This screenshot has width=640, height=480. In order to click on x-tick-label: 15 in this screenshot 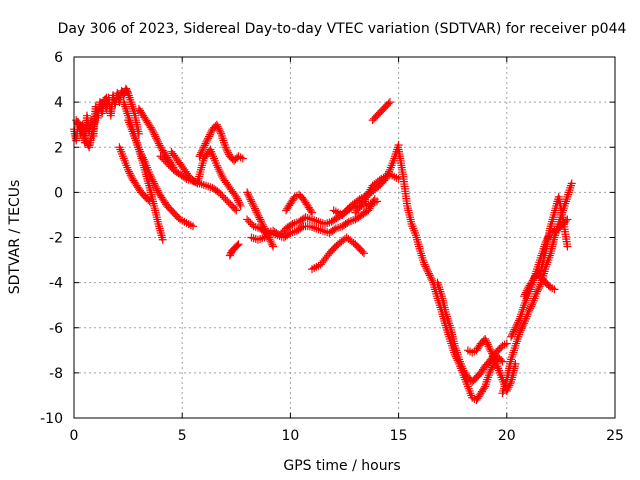, I will do `click(399, 436)`.